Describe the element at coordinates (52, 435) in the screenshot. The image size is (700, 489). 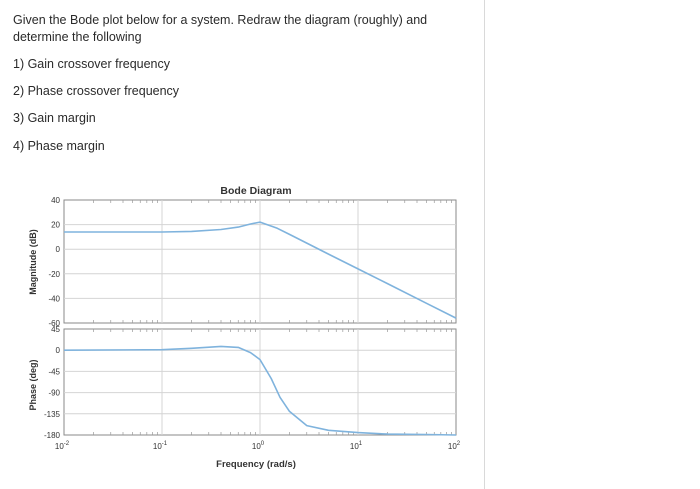
I see `phase-y-tick-label: -180` at that location.